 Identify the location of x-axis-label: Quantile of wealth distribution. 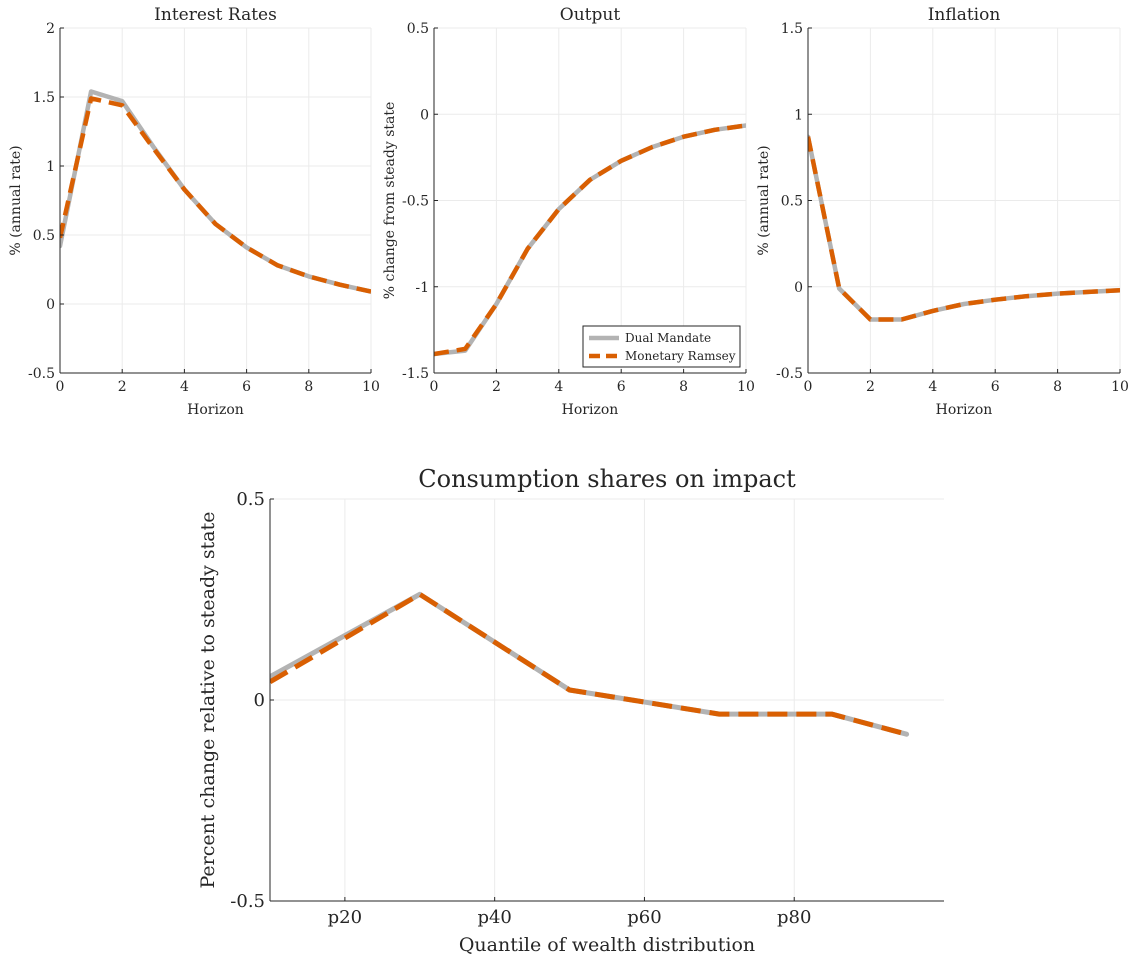
(607, 945).